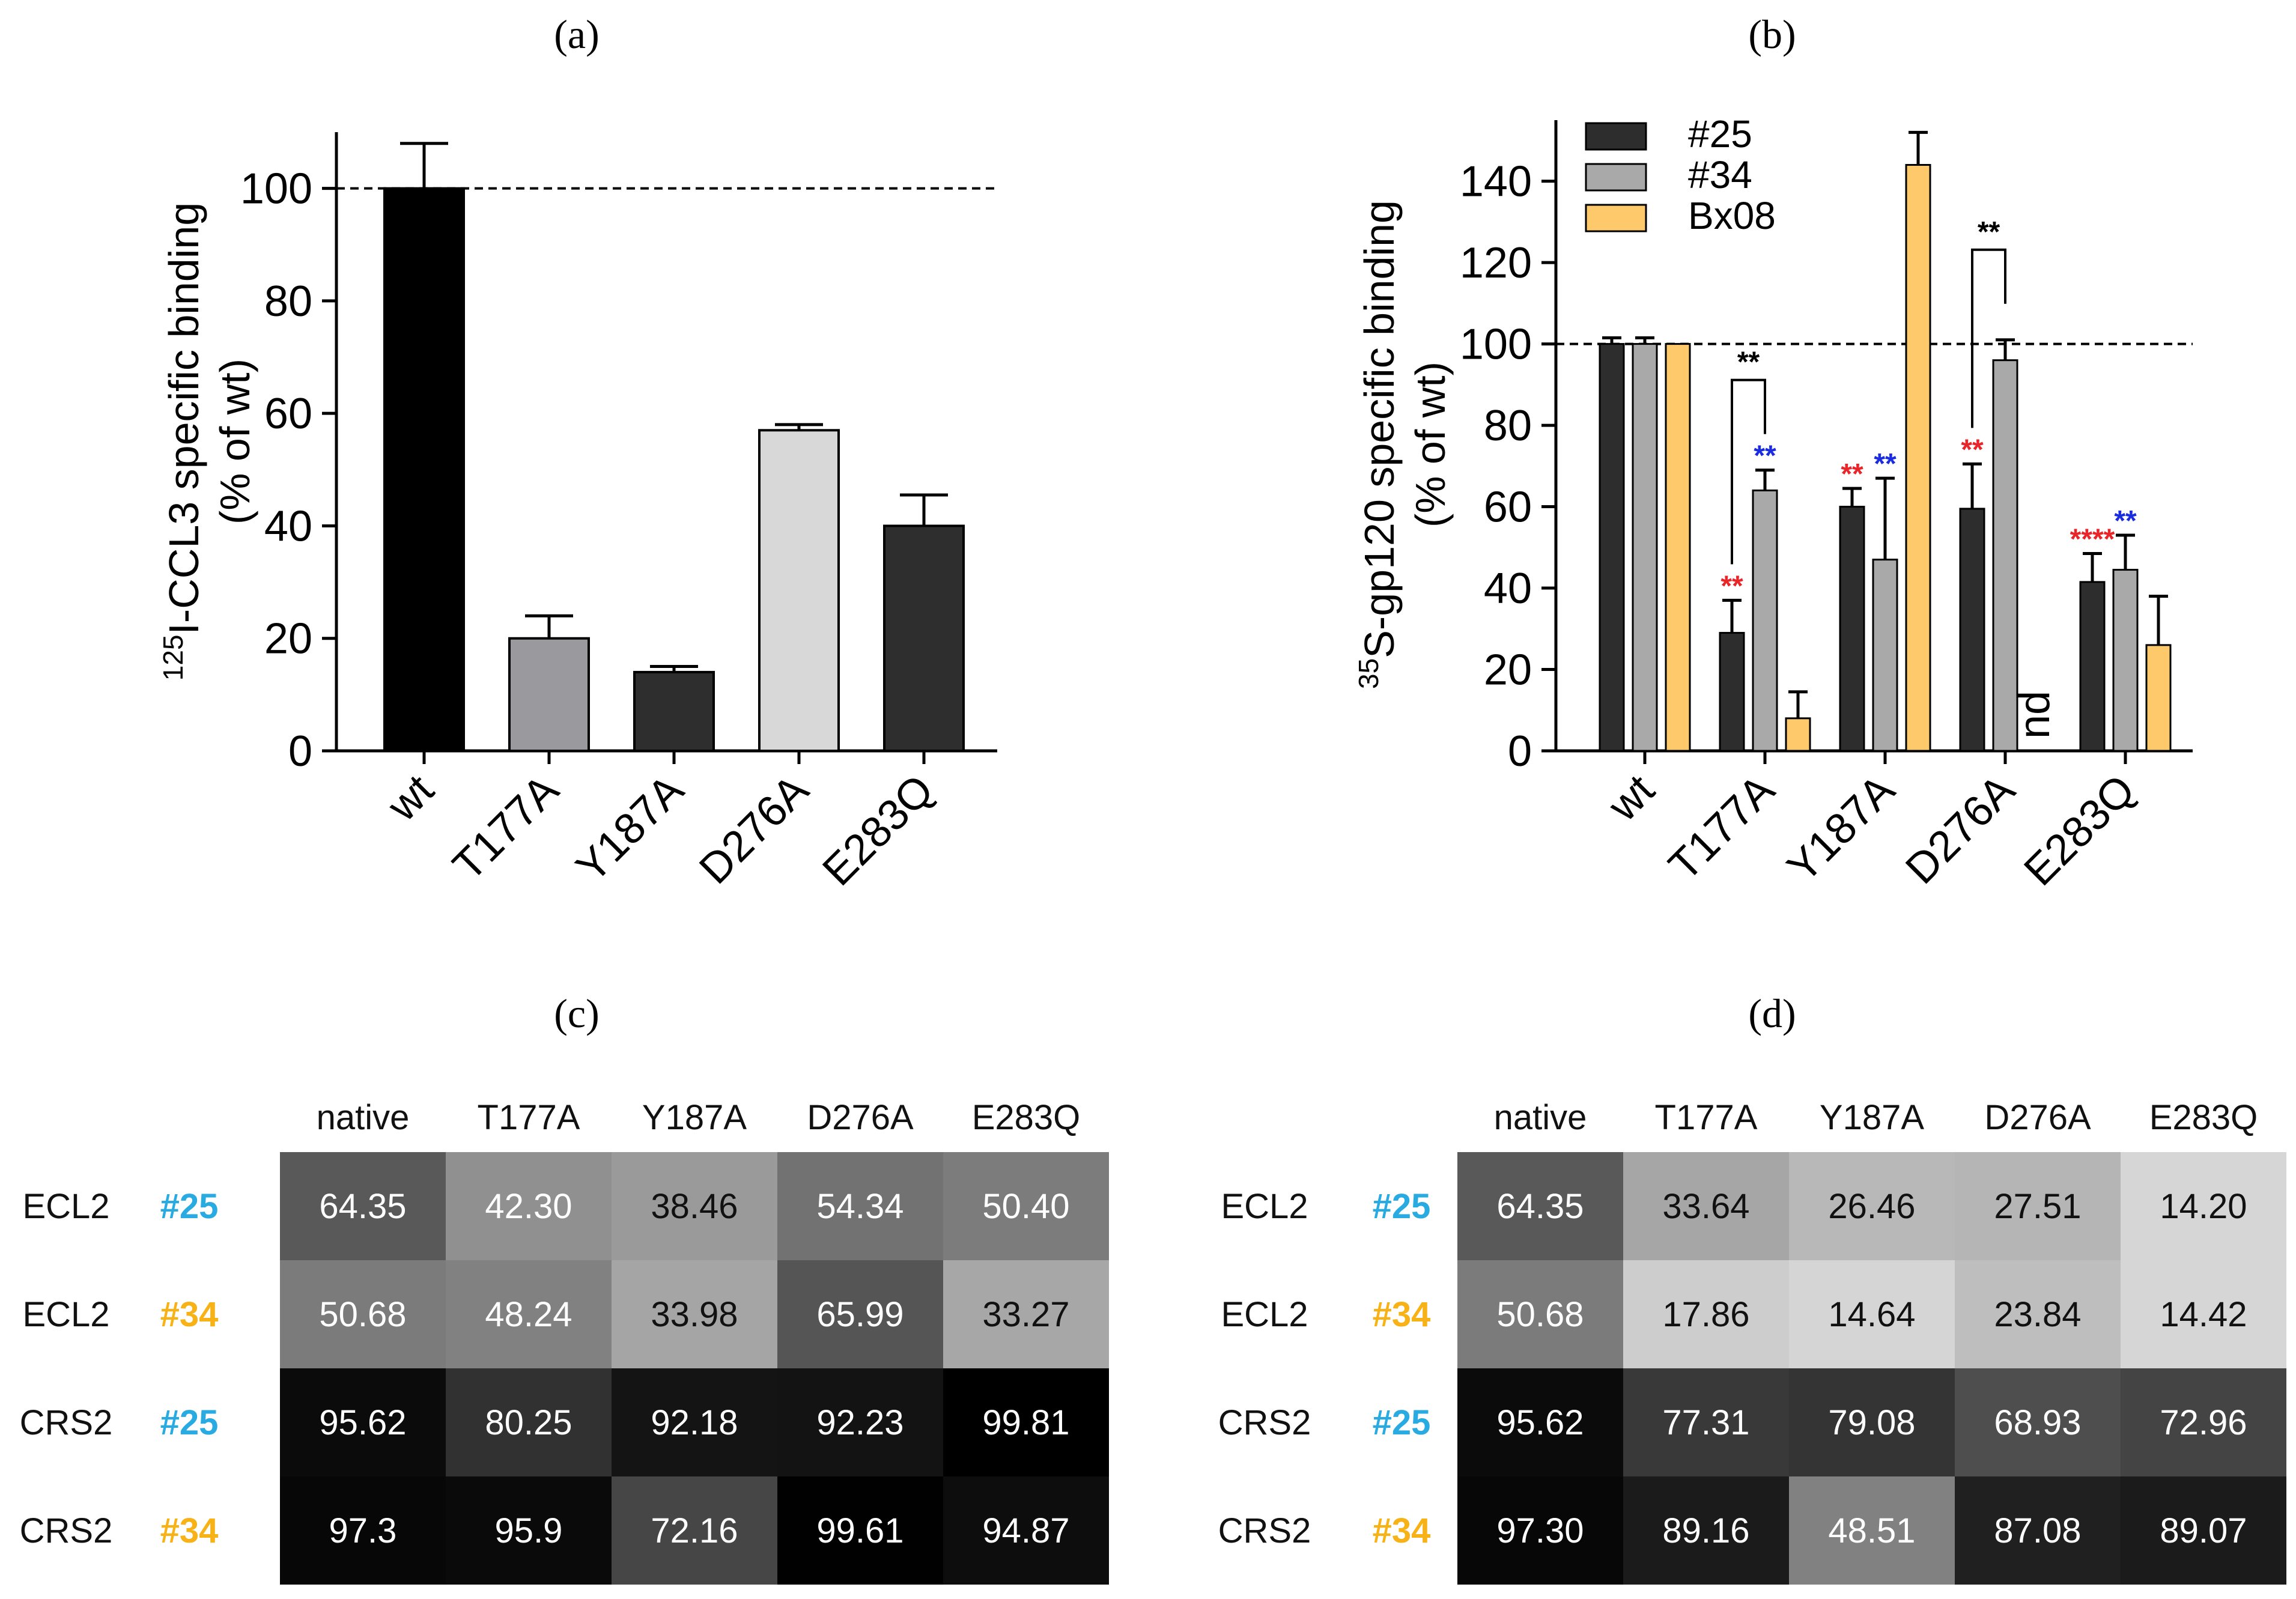 The height and width of the screenshot is (1599, 2296). What do you see at coordinates (1378, 444) in the screenshot?
I see `b-y-axis-title: 35S-gp120 specific binding` at bounding box center [1378, 444].